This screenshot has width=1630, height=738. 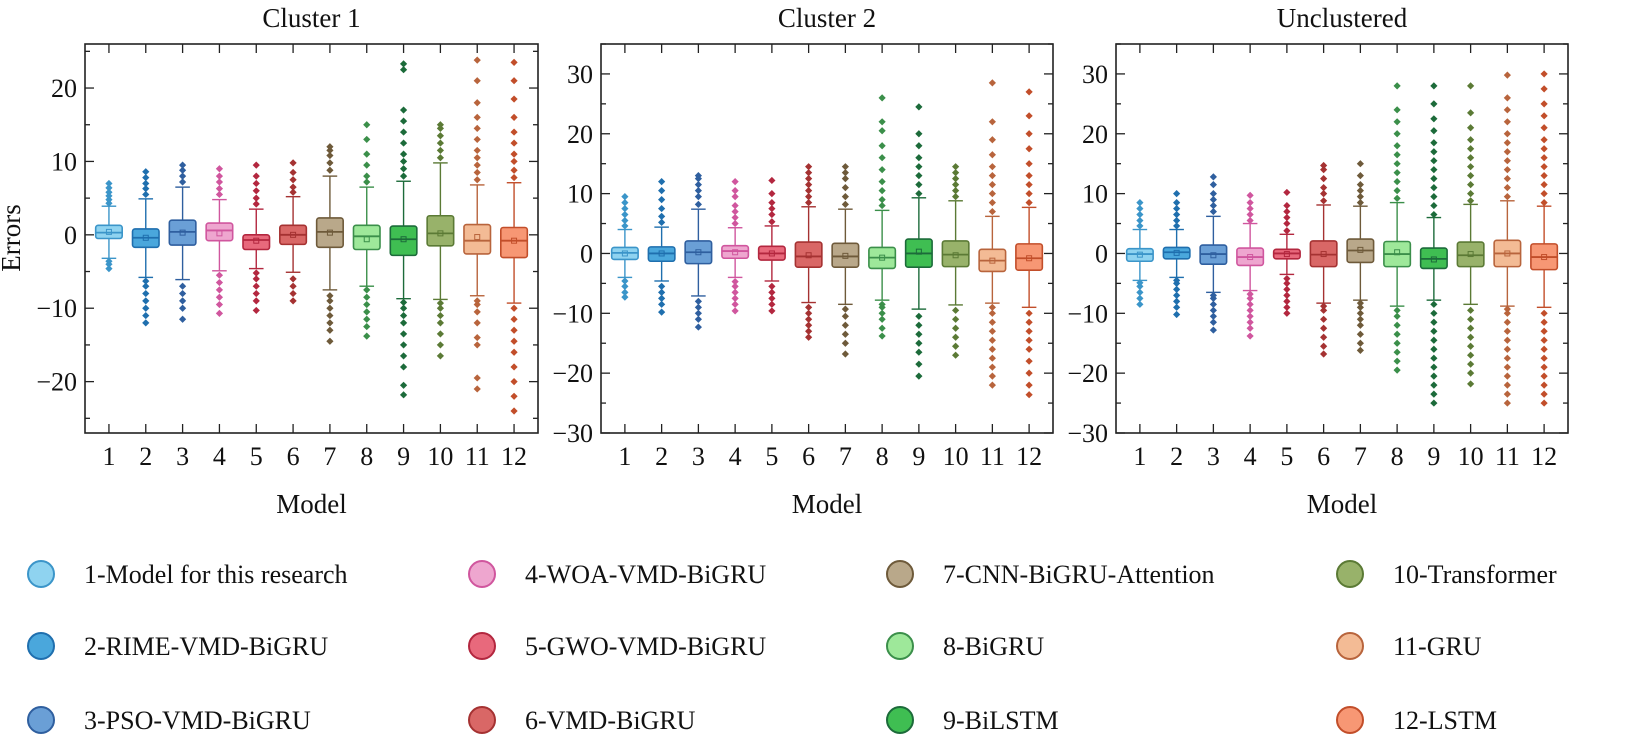 What do you see at coordinates (1213, 456) in the screenshot?
I see `x-tick-label: 3` at bounding box center [1213, 456].